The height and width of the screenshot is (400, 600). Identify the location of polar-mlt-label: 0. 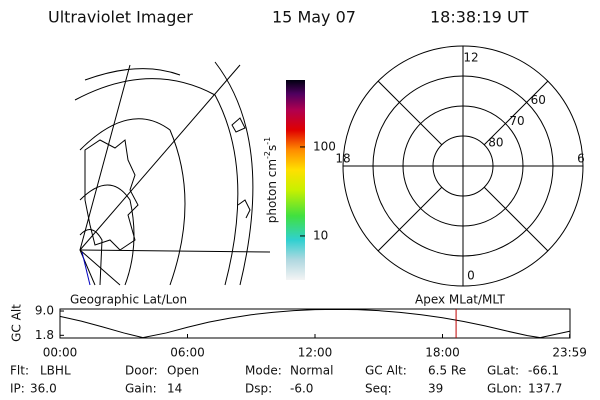
(471, 276).